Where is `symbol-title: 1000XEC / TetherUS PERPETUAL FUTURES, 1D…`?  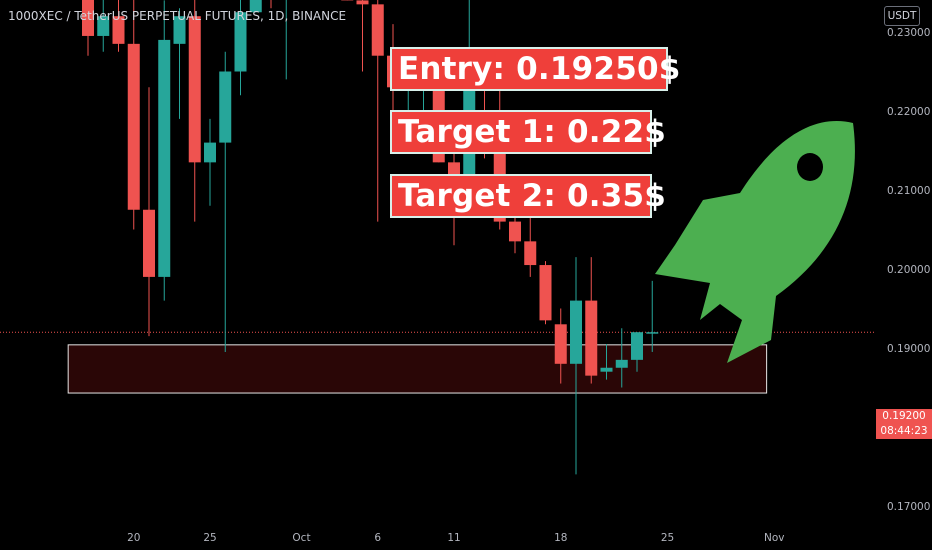 symbol-title: 1000XEC / TetherUS PERPETUAL FUTURES, 1D… is located at coordinates (177, 16).